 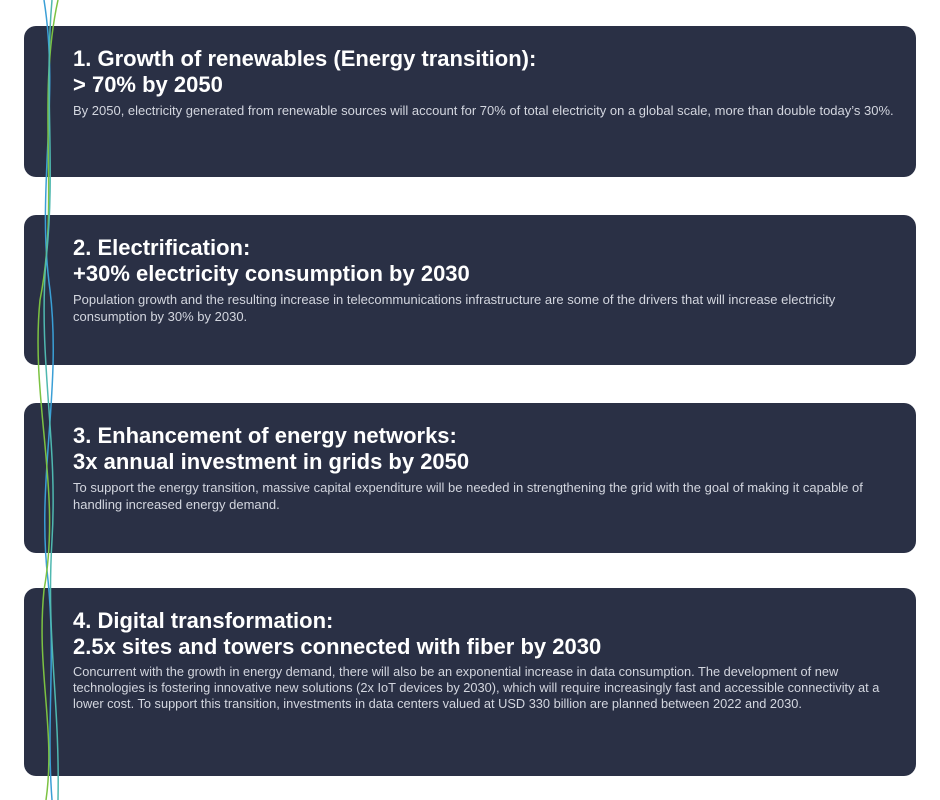 I want to click on card-title-line2: +30% electricity consumption by 2030, so click(x=271, y=273).